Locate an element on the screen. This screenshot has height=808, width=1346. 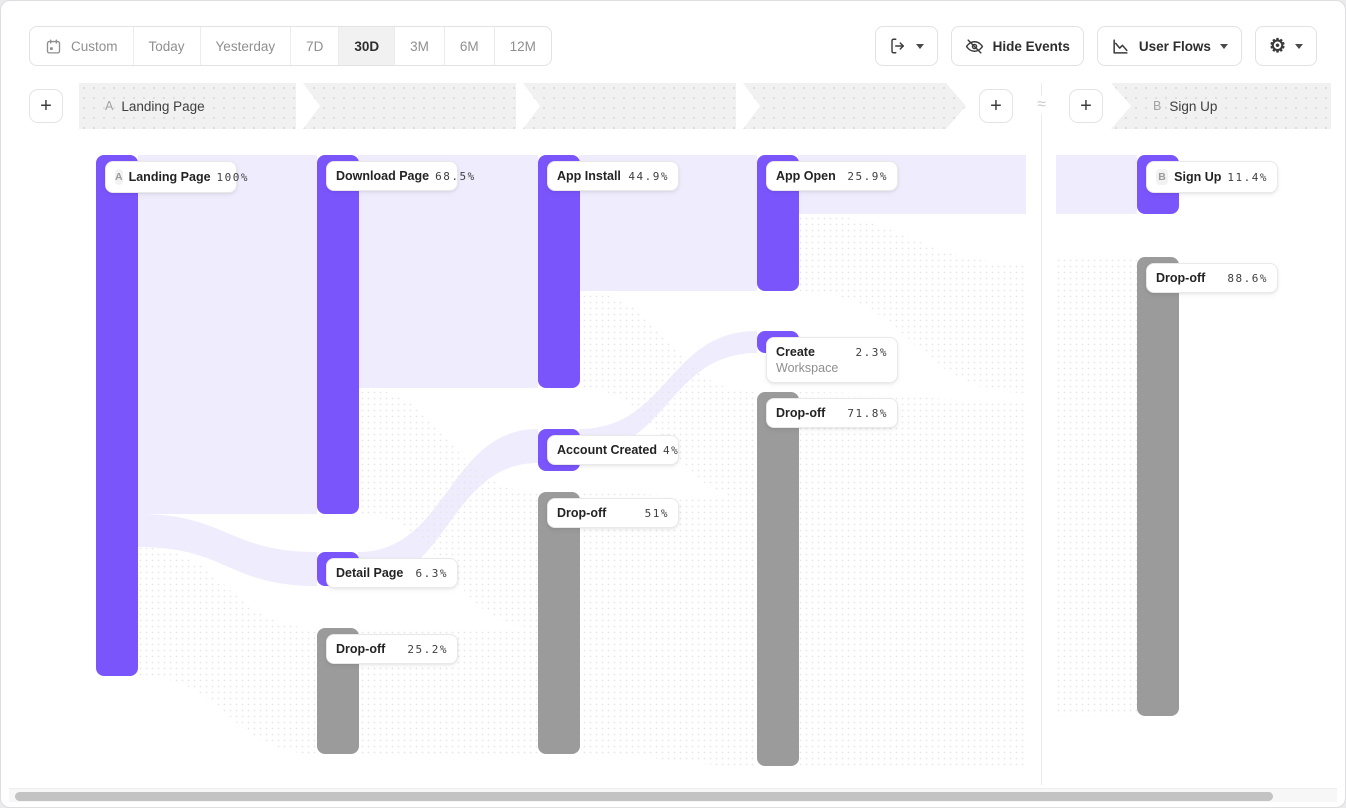
node-name: Account Created is located at coordinates (607, 450).